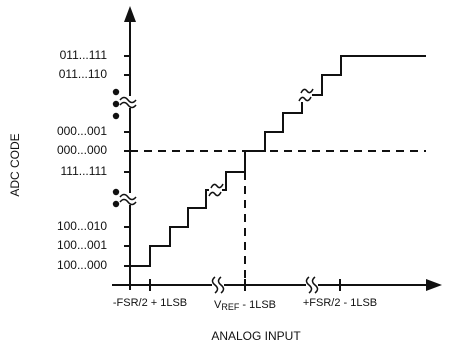 The image size is (456, 352). What do you see at coordinates (82, 226) in the screenshot?
I see `y-label: 100...010` at bounding box center [82, 226].